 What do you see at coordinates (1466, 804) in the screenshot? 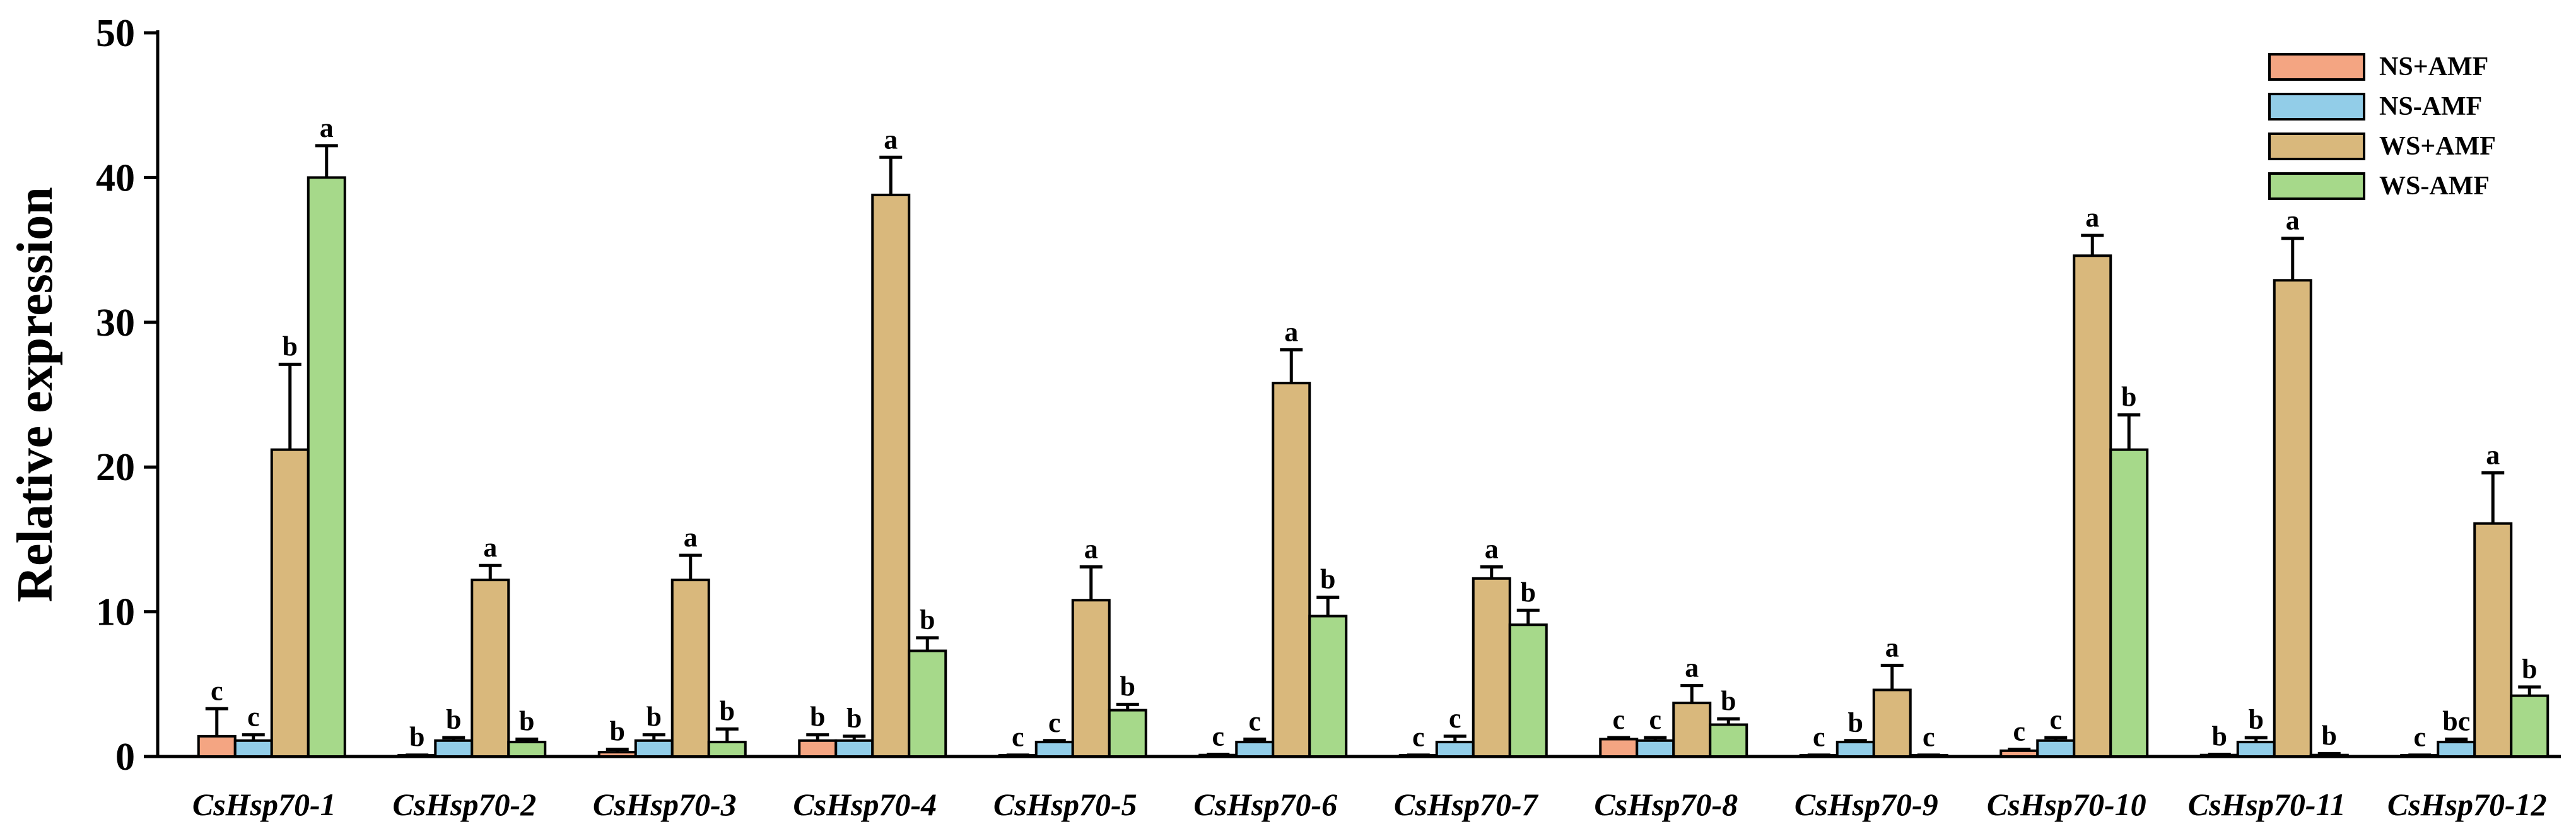
I see `category-label: CsHsp70-7` at bounding box center [1466, 804].